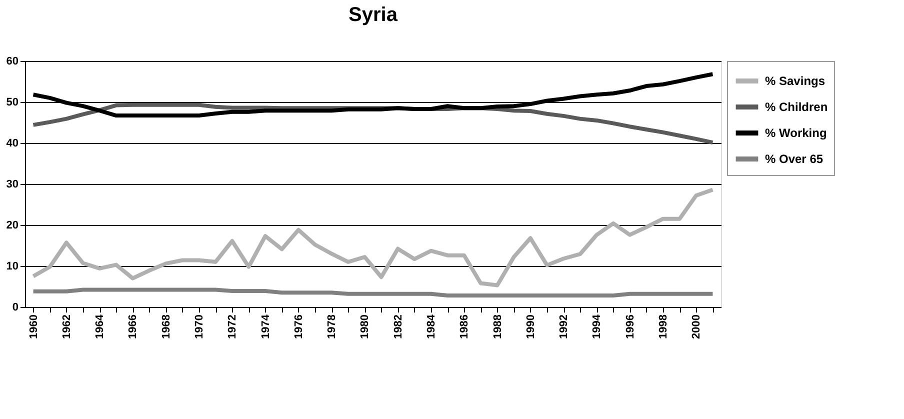  What do you see at coordinates (166, 326) in the screenshot?
I see `x-tick-label: 1968` at bounding box center [166, 326].